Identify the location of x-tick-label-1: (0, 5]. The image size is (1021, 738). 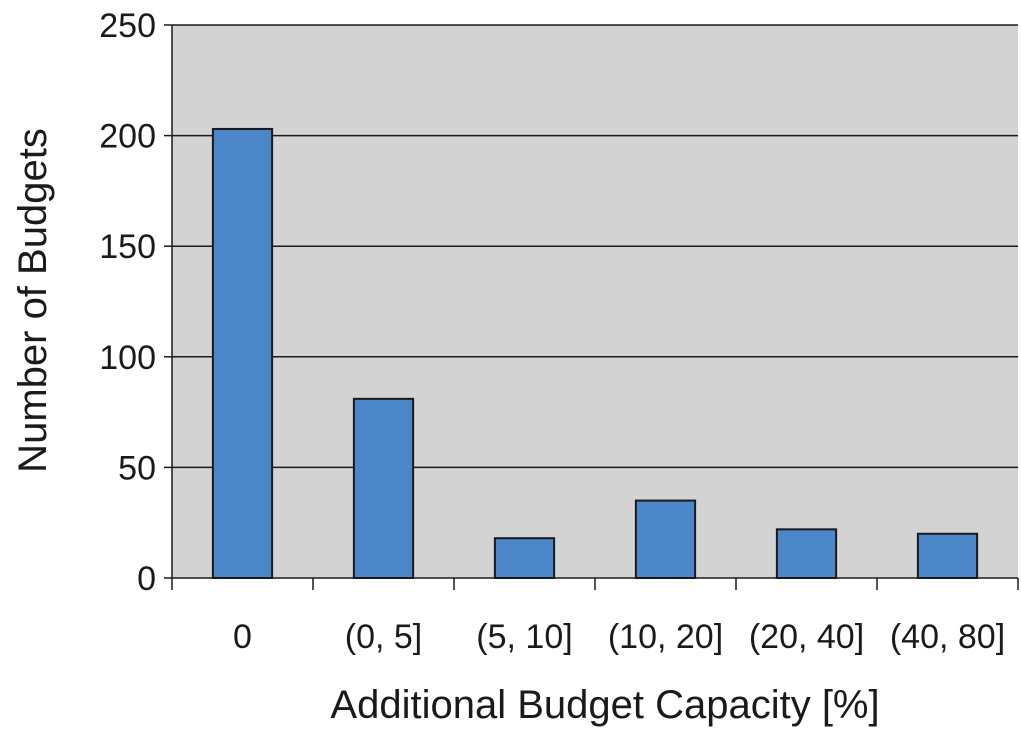
(383, 637).